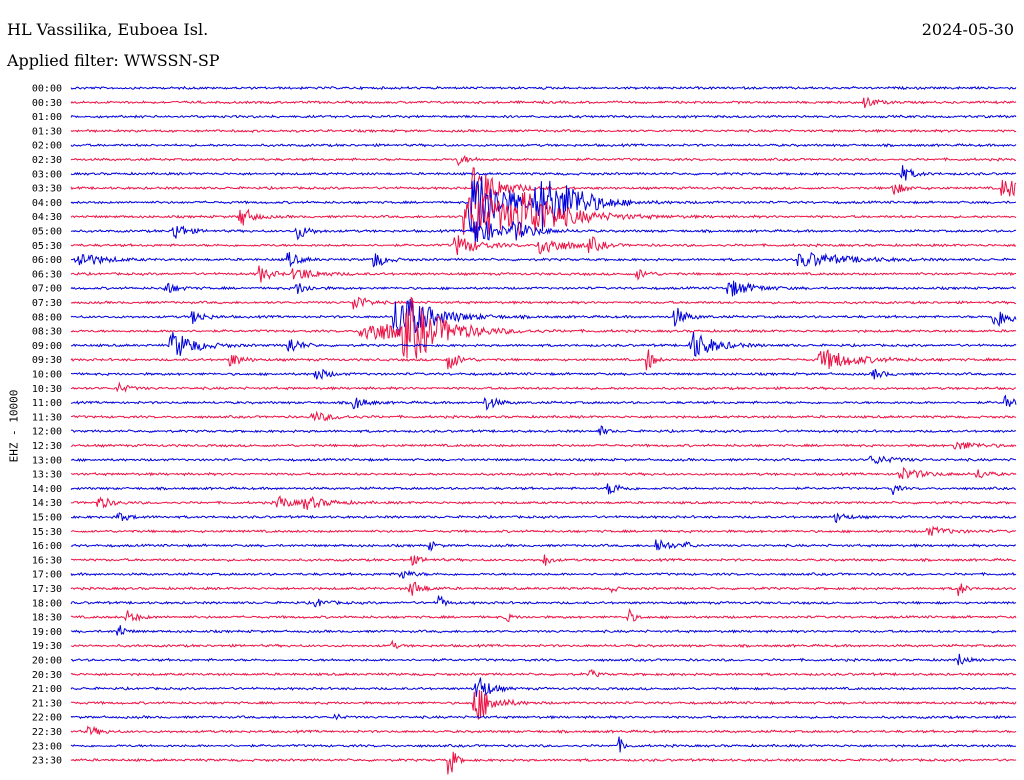 The width and height of the screenshot is (1024, 780). I want to click on time-tick-label: 05:00, so click(47, 232).